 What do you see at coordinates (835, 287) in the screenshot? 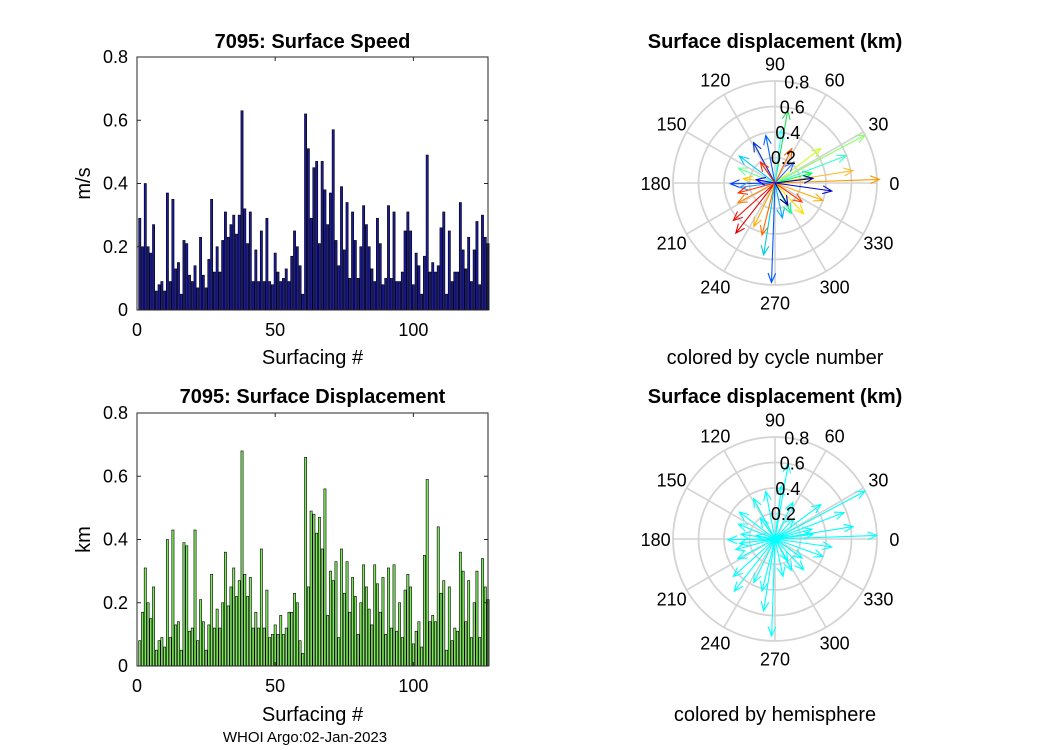
I see `angle-label: 300` at bounding box center [835, 287].